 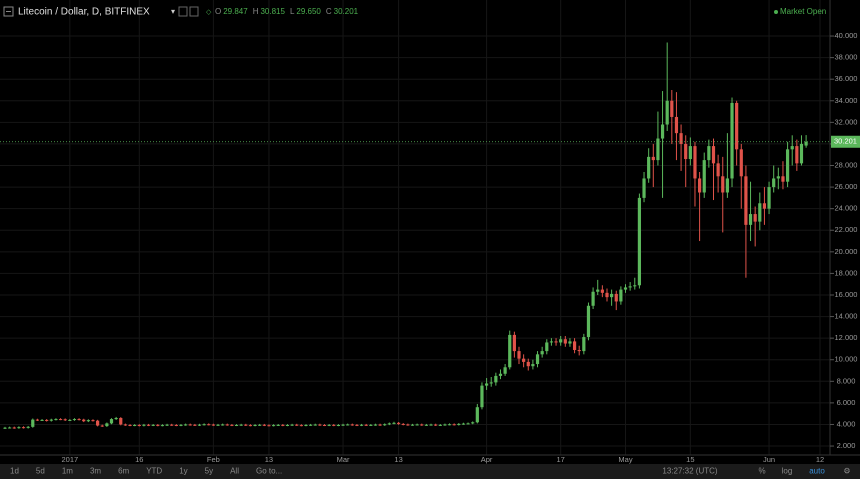 What do you see at coordinates (846, 251) in the screenshot?
I see `y-tick-label: 20.000` at bounding box center [846, 251].